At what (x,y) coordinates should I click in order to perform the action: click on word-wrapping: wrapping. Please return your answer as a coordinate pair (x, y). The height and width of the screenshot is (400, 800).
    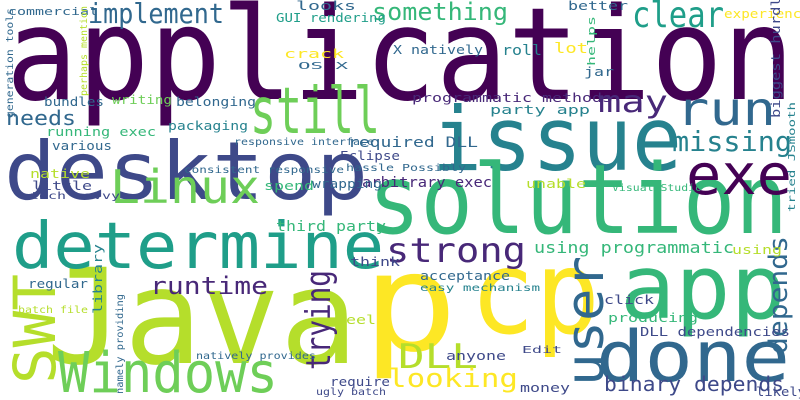
    Looking at the image, I should click on (347, 184).